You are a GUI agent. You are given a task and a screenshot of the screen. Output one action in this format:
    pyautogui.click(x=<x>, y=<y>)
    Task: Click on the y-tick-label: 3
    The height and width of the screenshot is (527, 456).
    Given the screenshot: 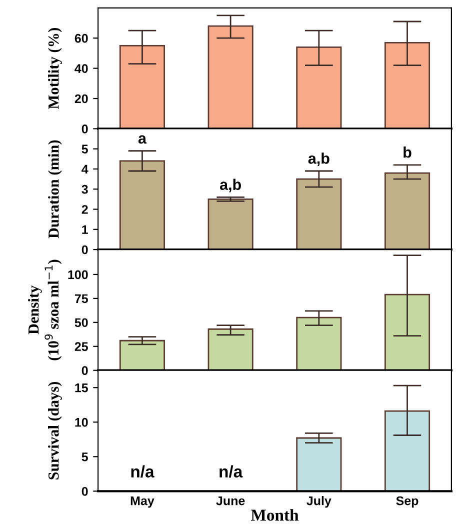 What is the action you would take?
    pyautogui.click(x=85, y=189)
    